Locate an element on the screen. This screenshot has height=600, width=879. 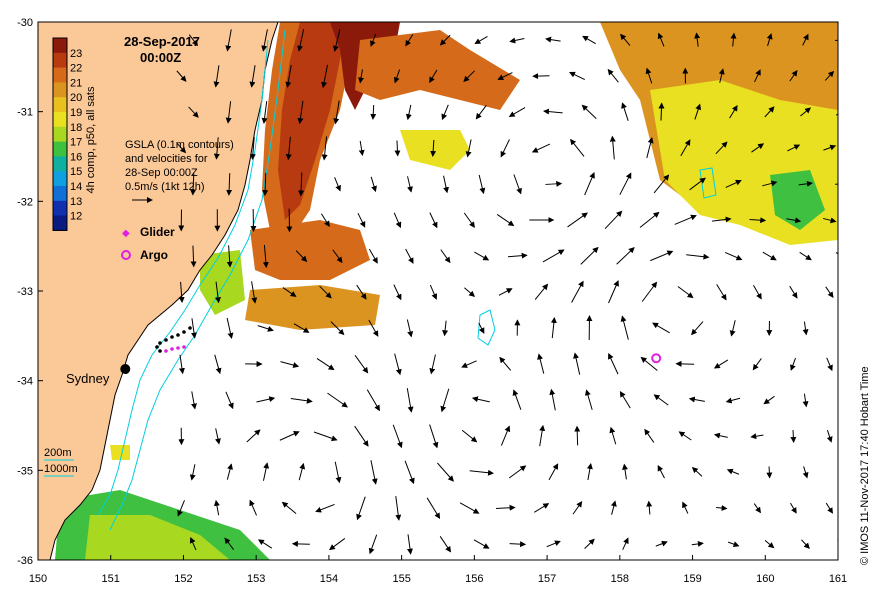
depth-200-label: 200m is located at coordinates (58, 453).